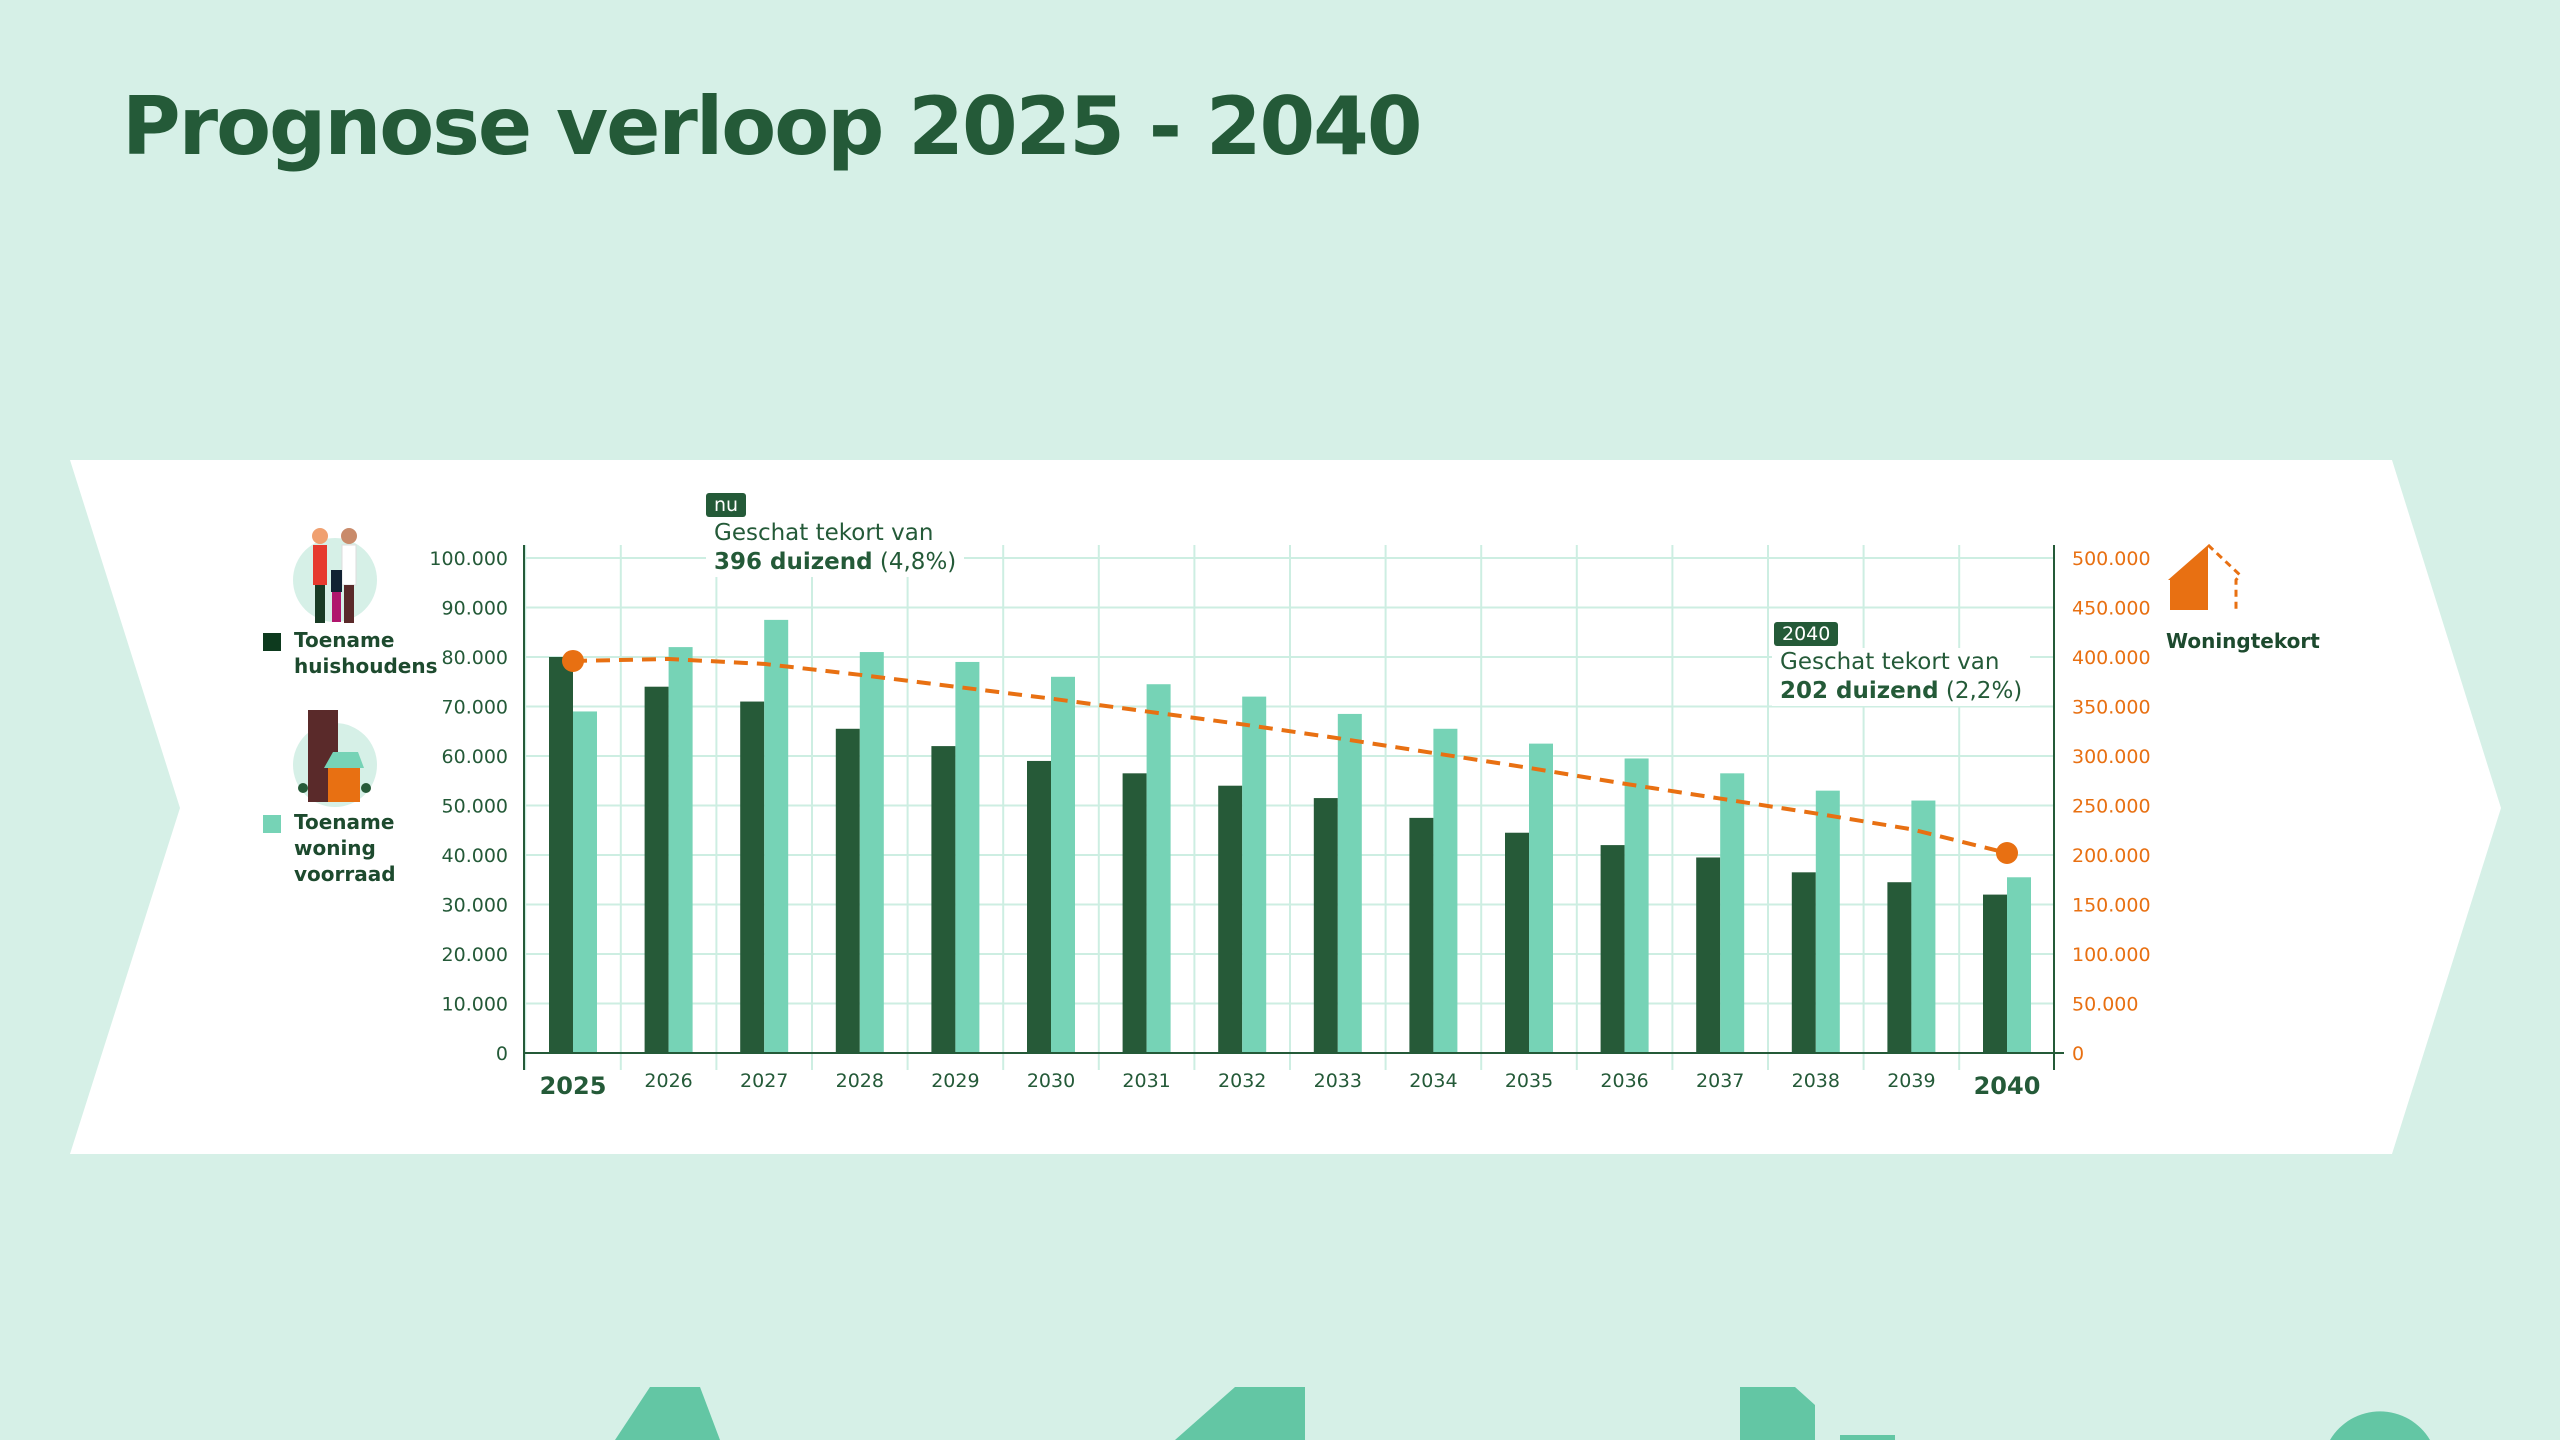  What do you see at coordinates (764, 1081) in the screenshot?
I see `x-tick-label: 2027` at bounding box center [764, 1081].